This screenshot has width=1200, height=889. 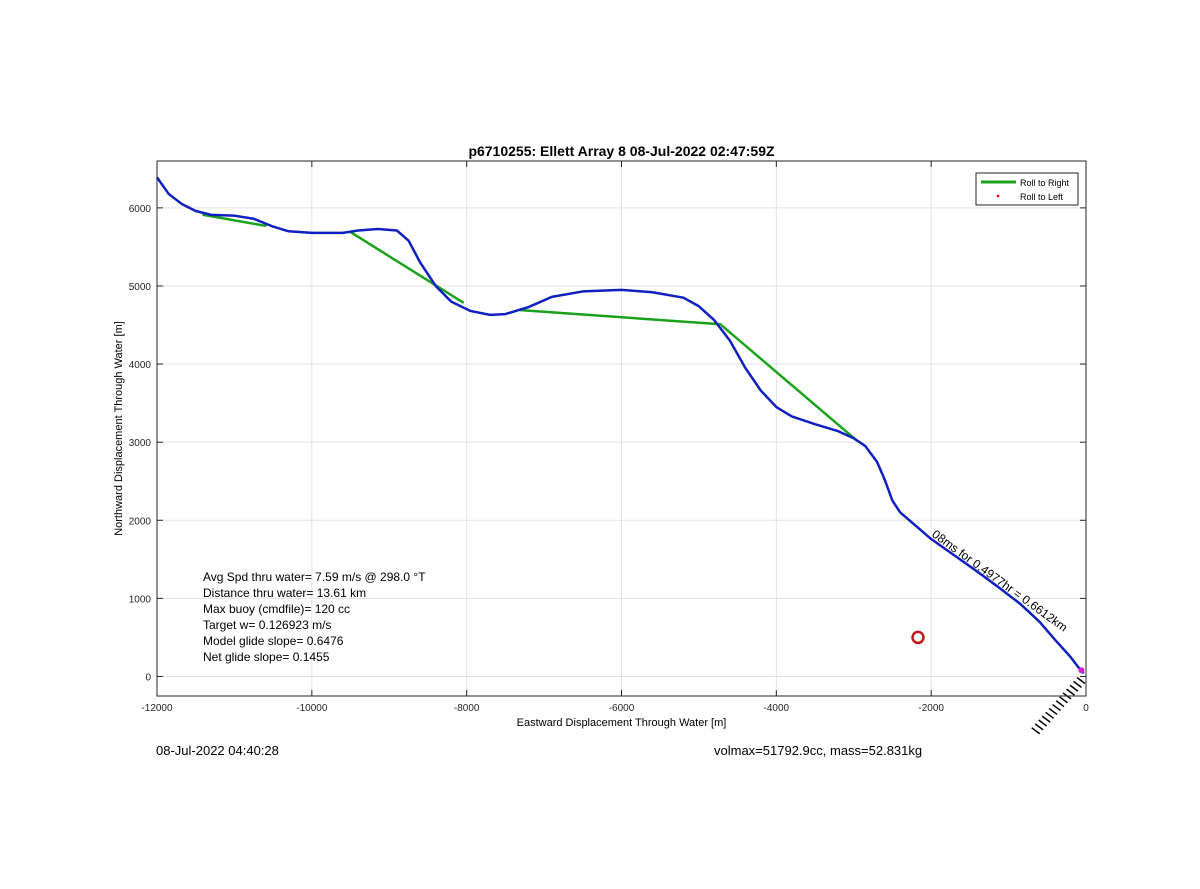 What do you see at coordinates (140, 521) in the screenshot?
I see `y-tick-label: 2000` at bounding box center [140, 521].